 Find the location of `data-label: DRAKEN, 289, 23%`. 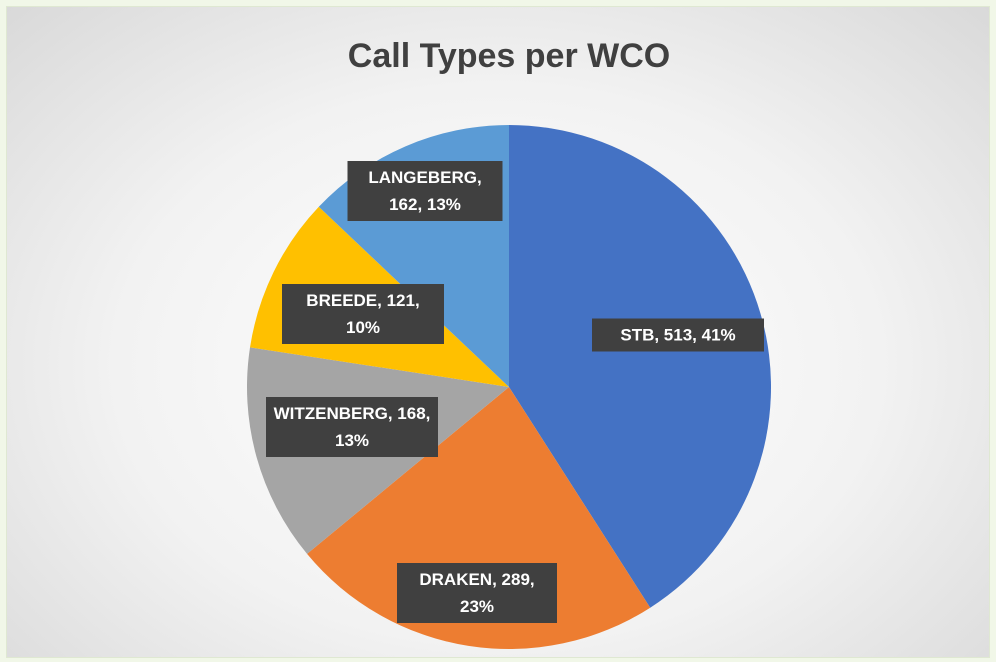

data-label: DRAKEN, 289, 23% is located at coordinates (477, 593).